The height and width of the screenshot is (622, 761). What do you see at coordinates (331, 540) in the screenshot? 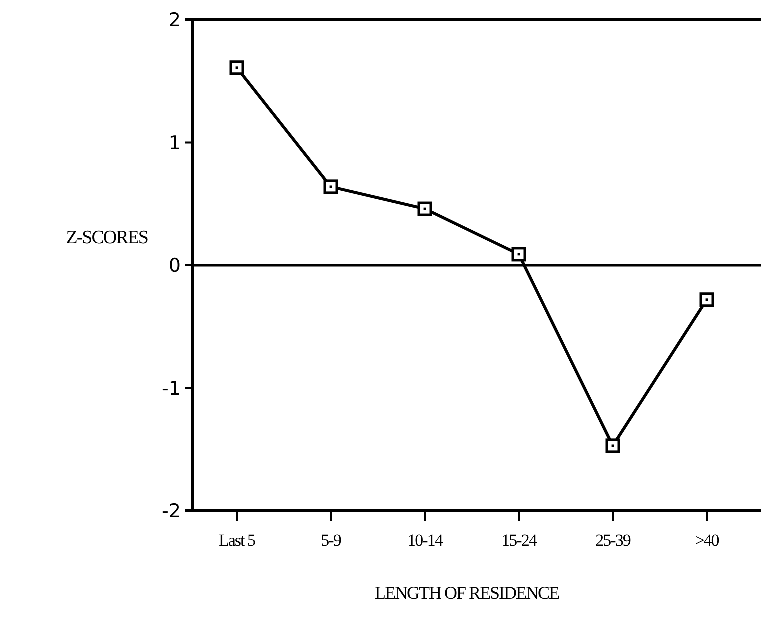
I see `x-tick-label: 5-9` at bounding box center [331, 540].